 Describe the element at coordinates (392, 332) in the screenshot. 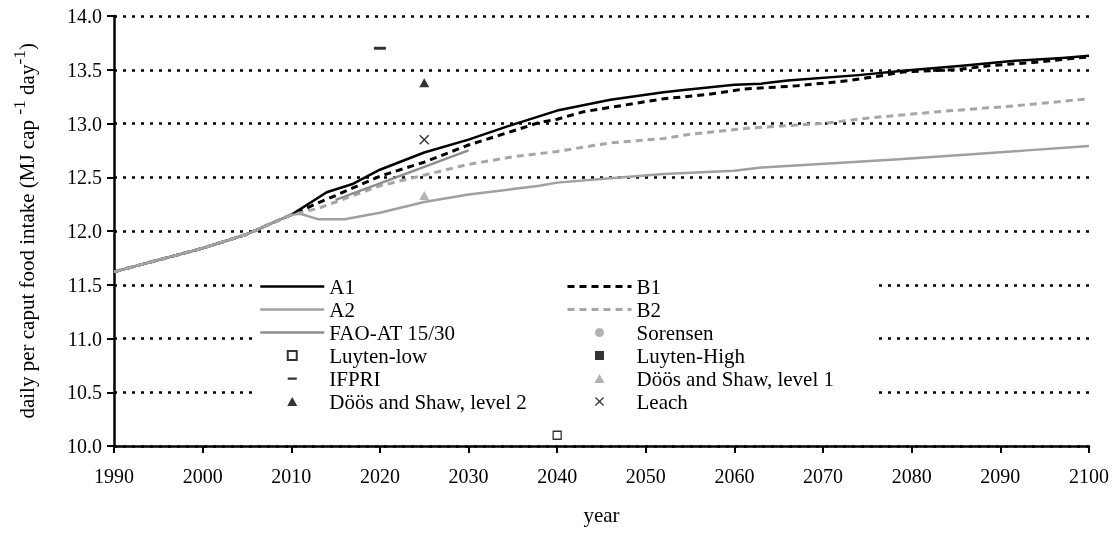

I see `legend-label: FAO-AT 15/30` at that location.